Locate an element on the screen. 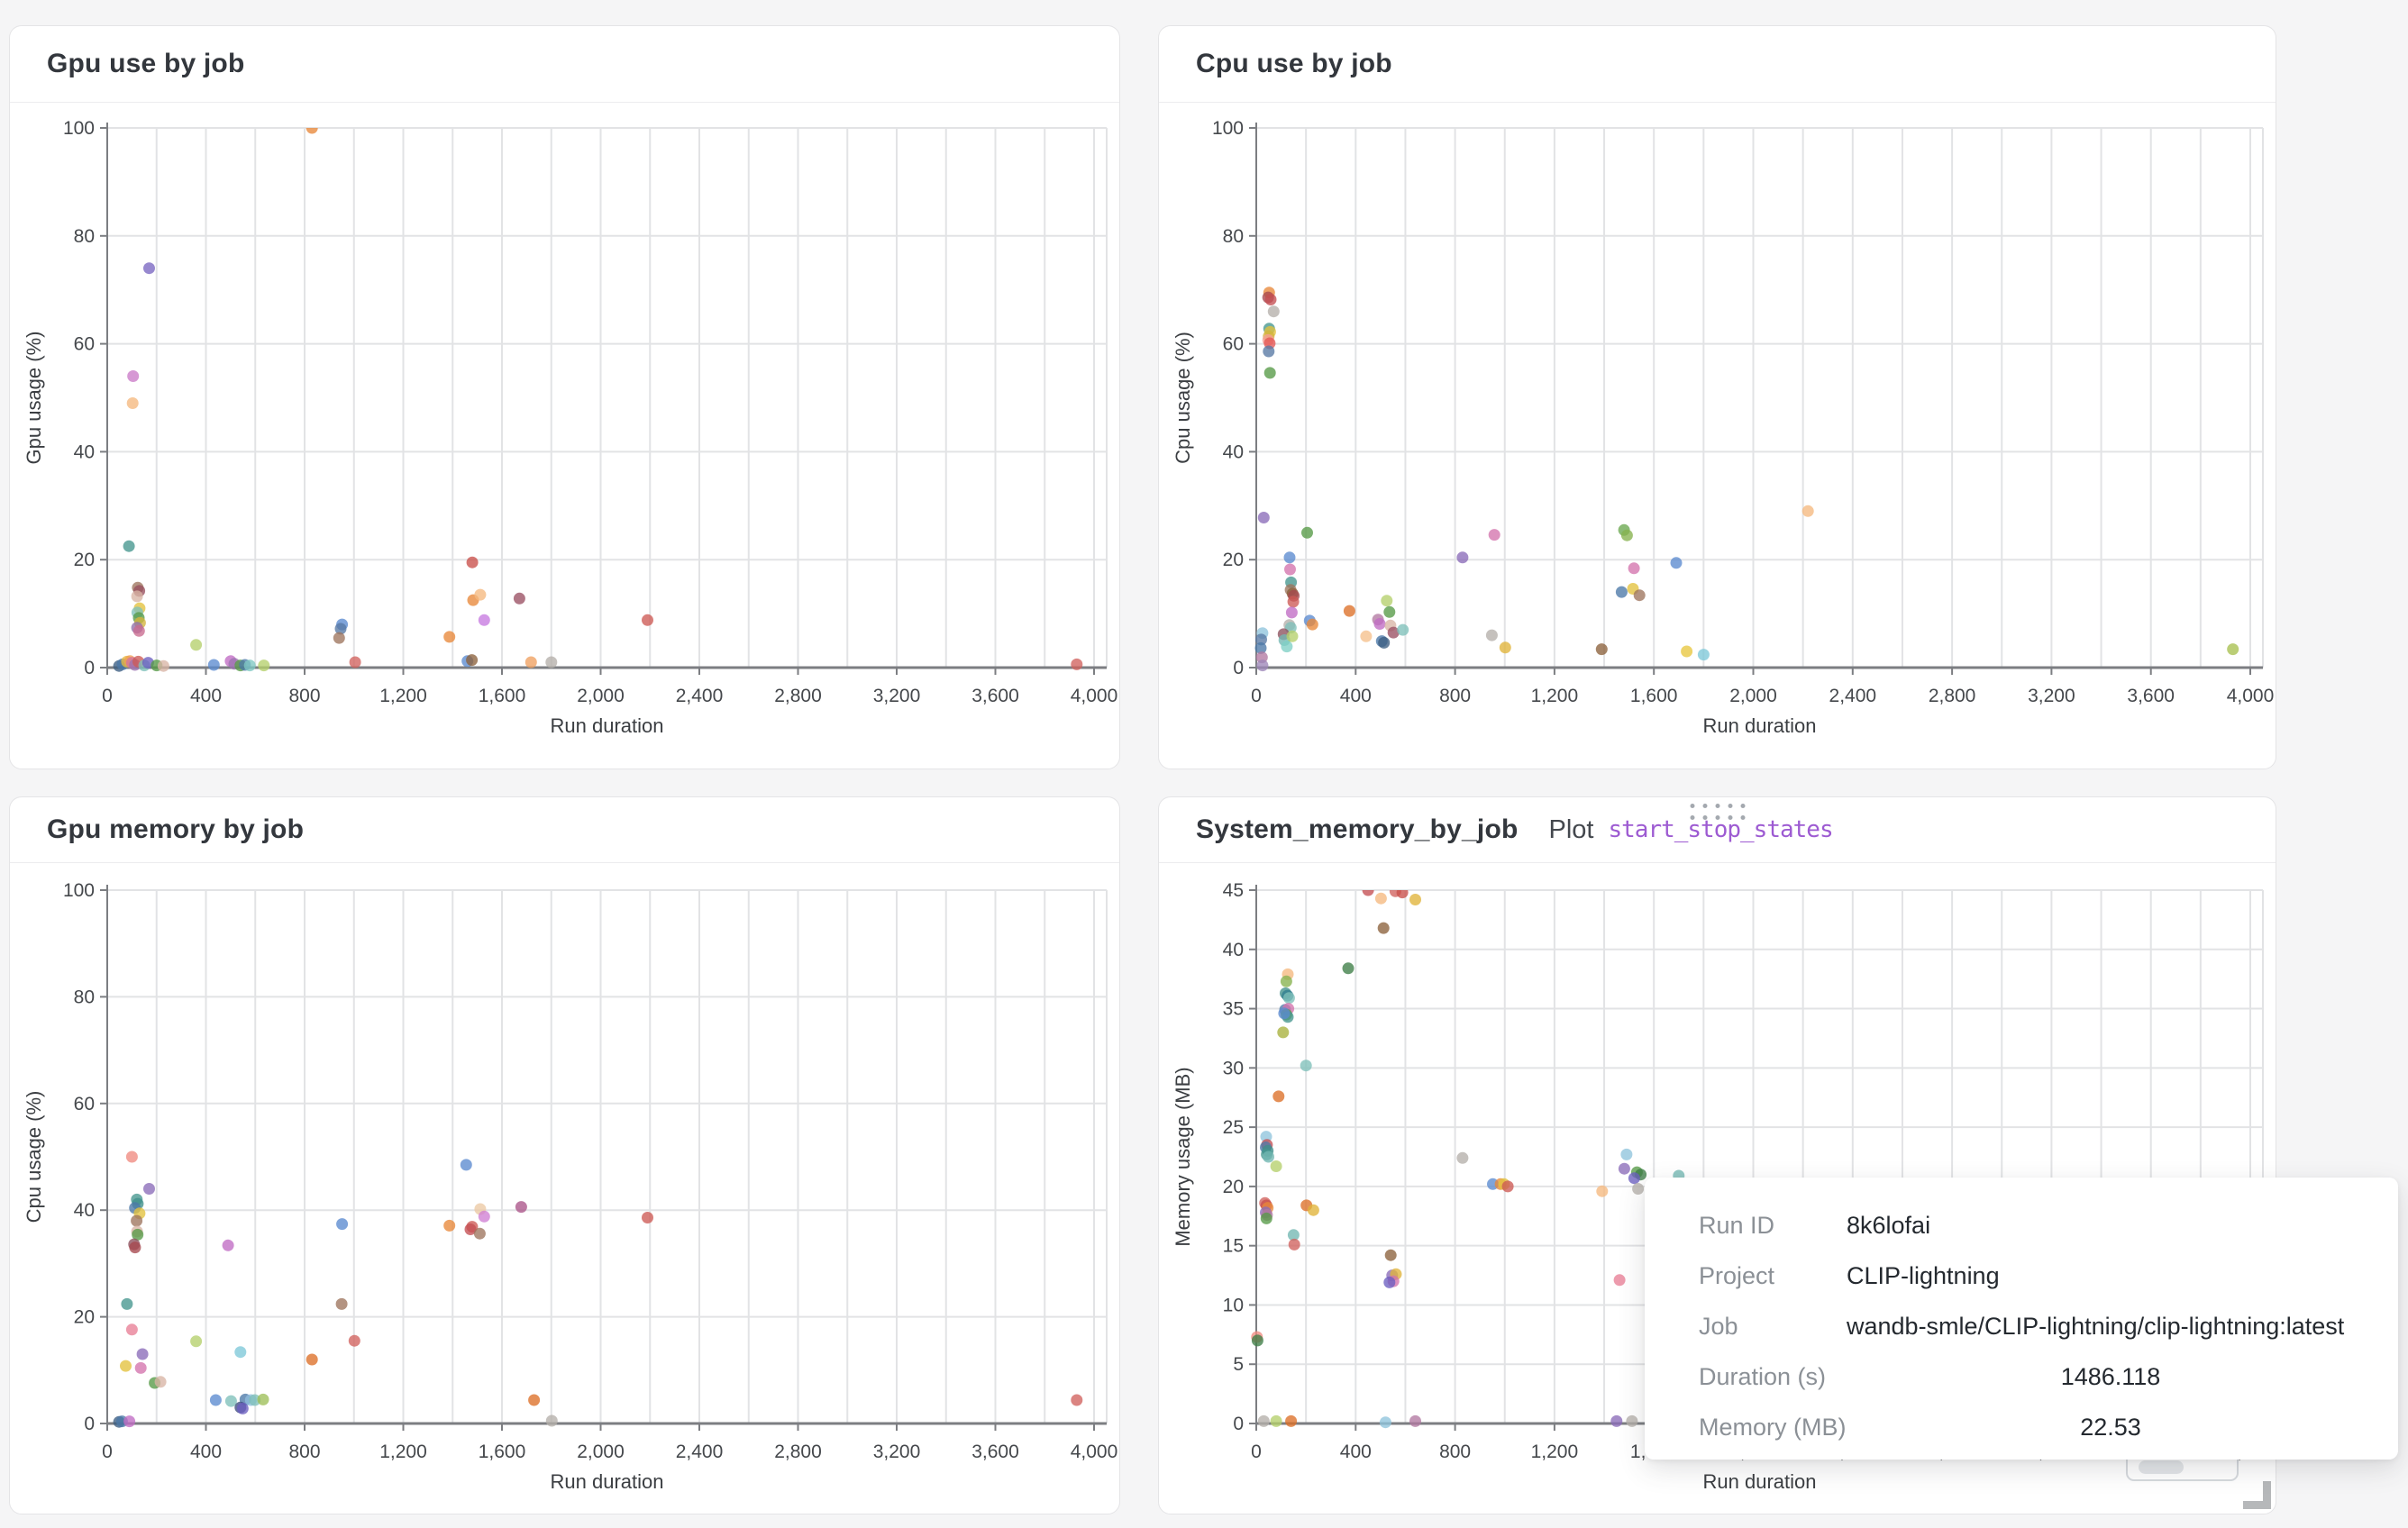 This screenshot has width=2408, height=1528. panel-title: System_memory_by_job is located at coordinates (1357, 829).